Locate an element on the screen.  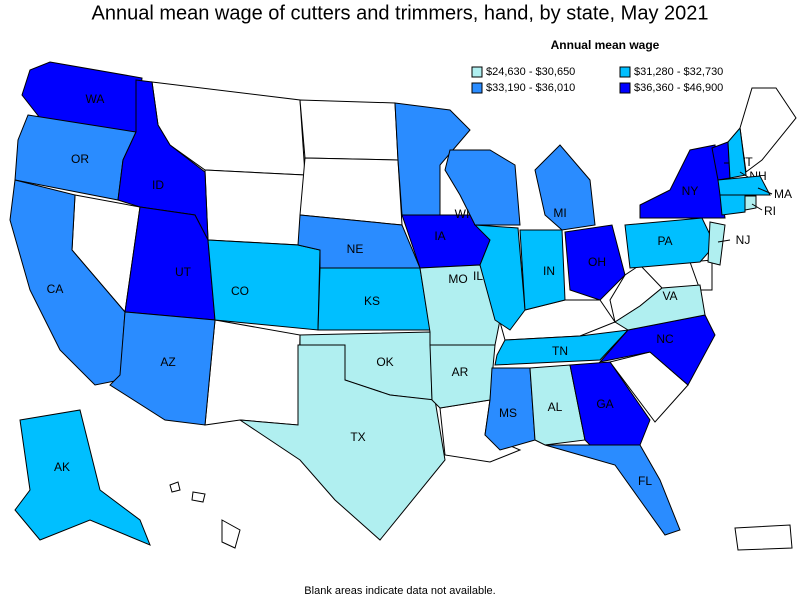
legend-label: $36,360 - $46,900 is located at coordinates (678, 88).